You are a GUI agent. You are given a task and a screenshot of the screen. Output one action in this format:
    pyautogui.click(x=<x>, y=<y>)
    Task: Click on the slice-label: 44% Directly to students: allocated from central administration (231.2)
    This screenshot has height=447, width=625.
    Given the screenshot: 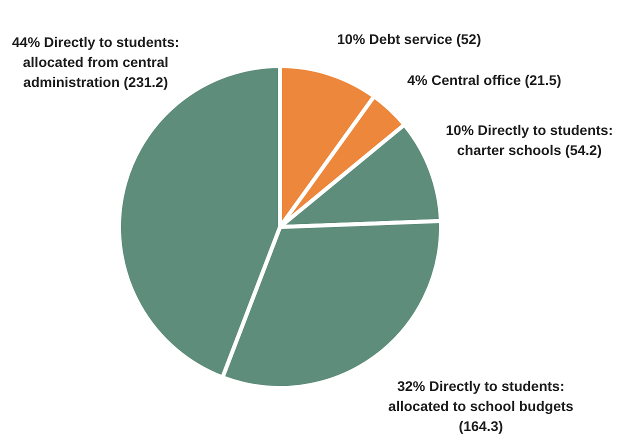 What is the action you would take?
    pyautogui.click(x=96, y=62)
    